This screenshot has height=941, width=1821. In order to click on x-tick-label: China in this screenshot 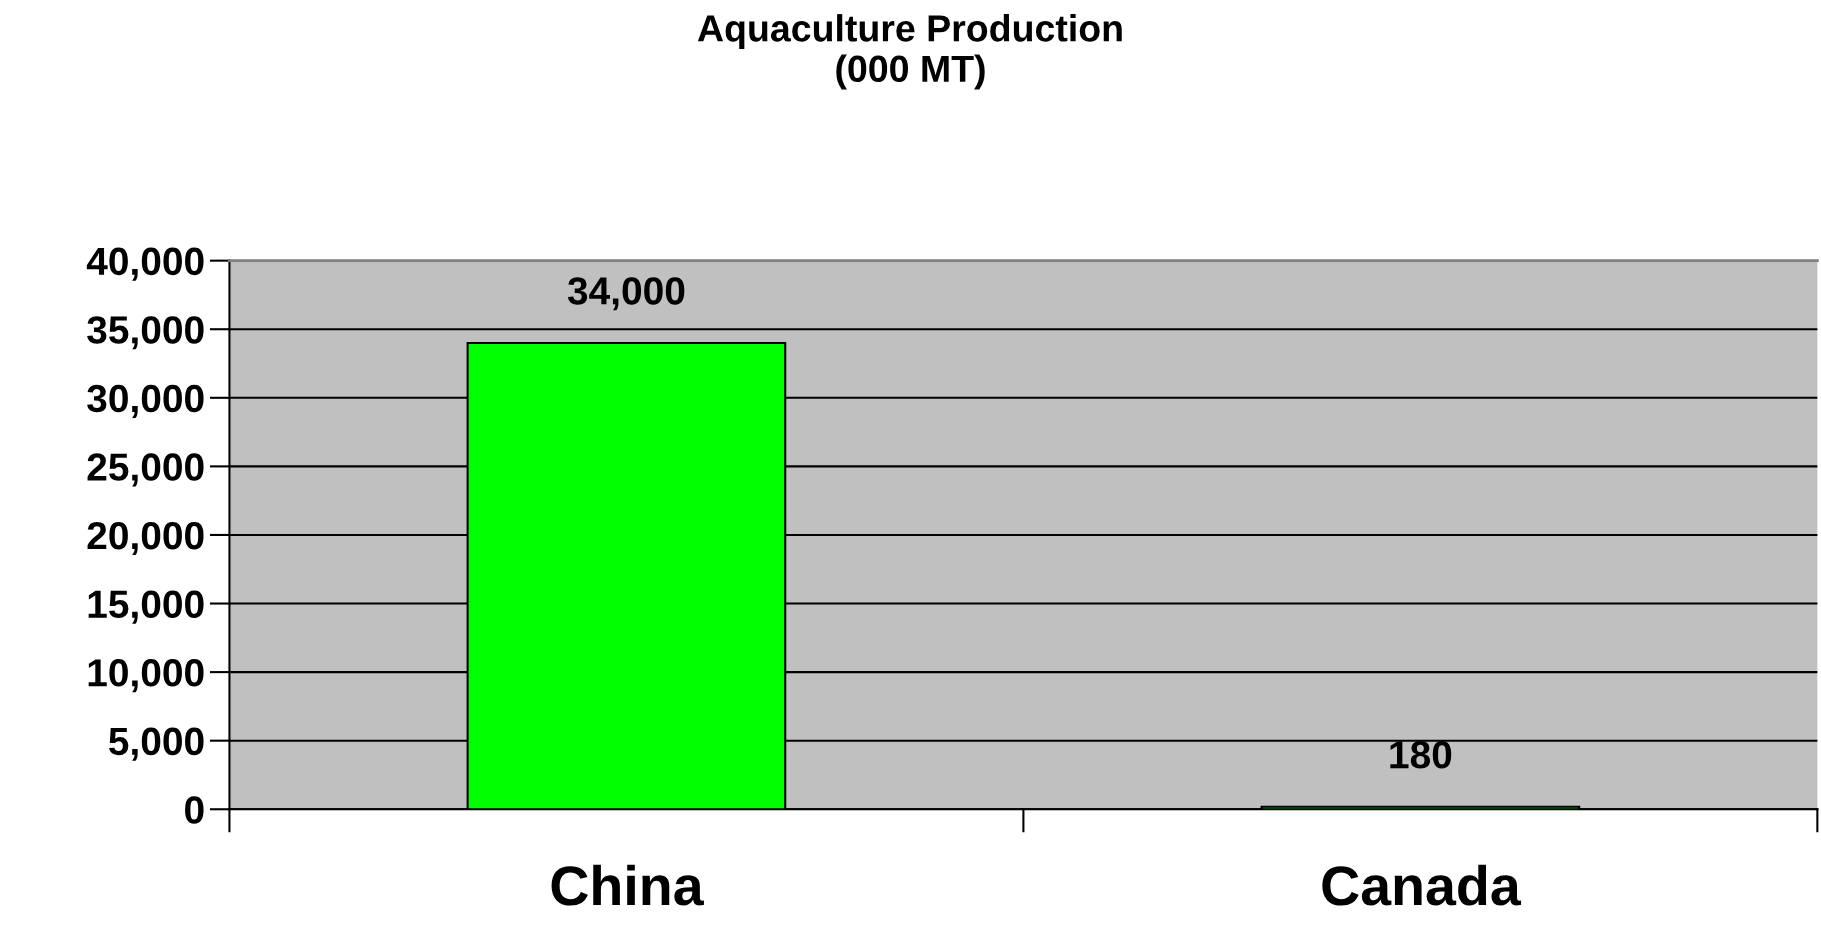, I will do `click(627, 885)`.